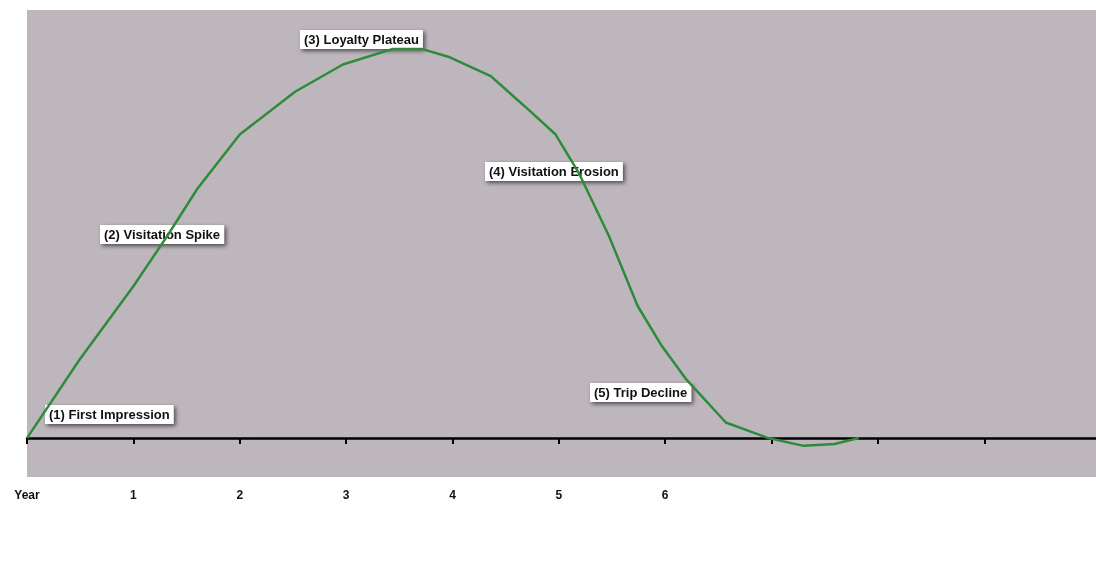  I want to click on x-tick-label: 6, so click(665, 495).